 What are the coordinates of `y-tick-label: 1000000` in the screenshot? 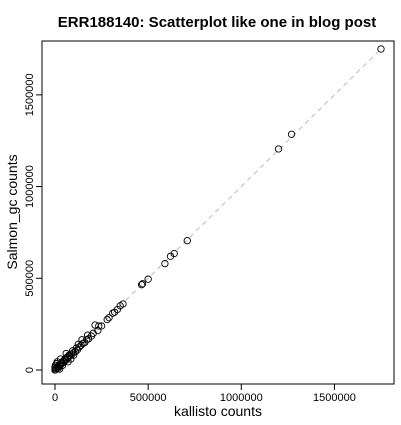 It's located at (30, 186).